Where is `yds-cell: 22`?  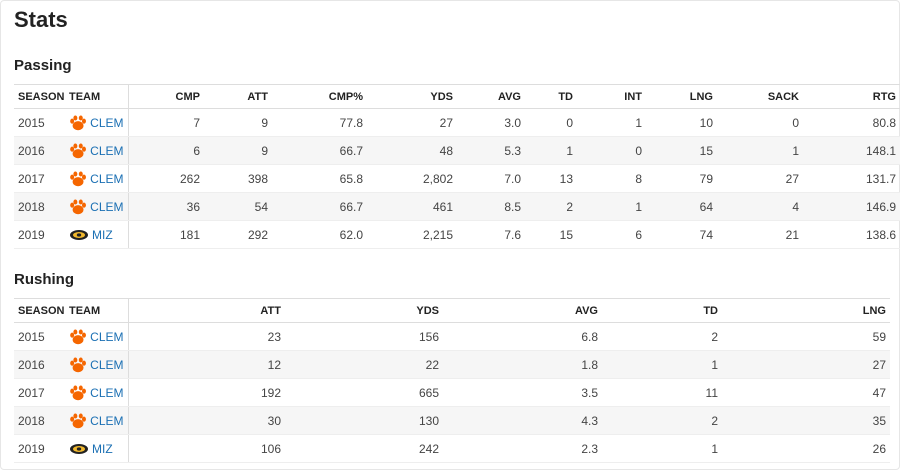 yds-cell: 22 is located at coordinates (364, 364).